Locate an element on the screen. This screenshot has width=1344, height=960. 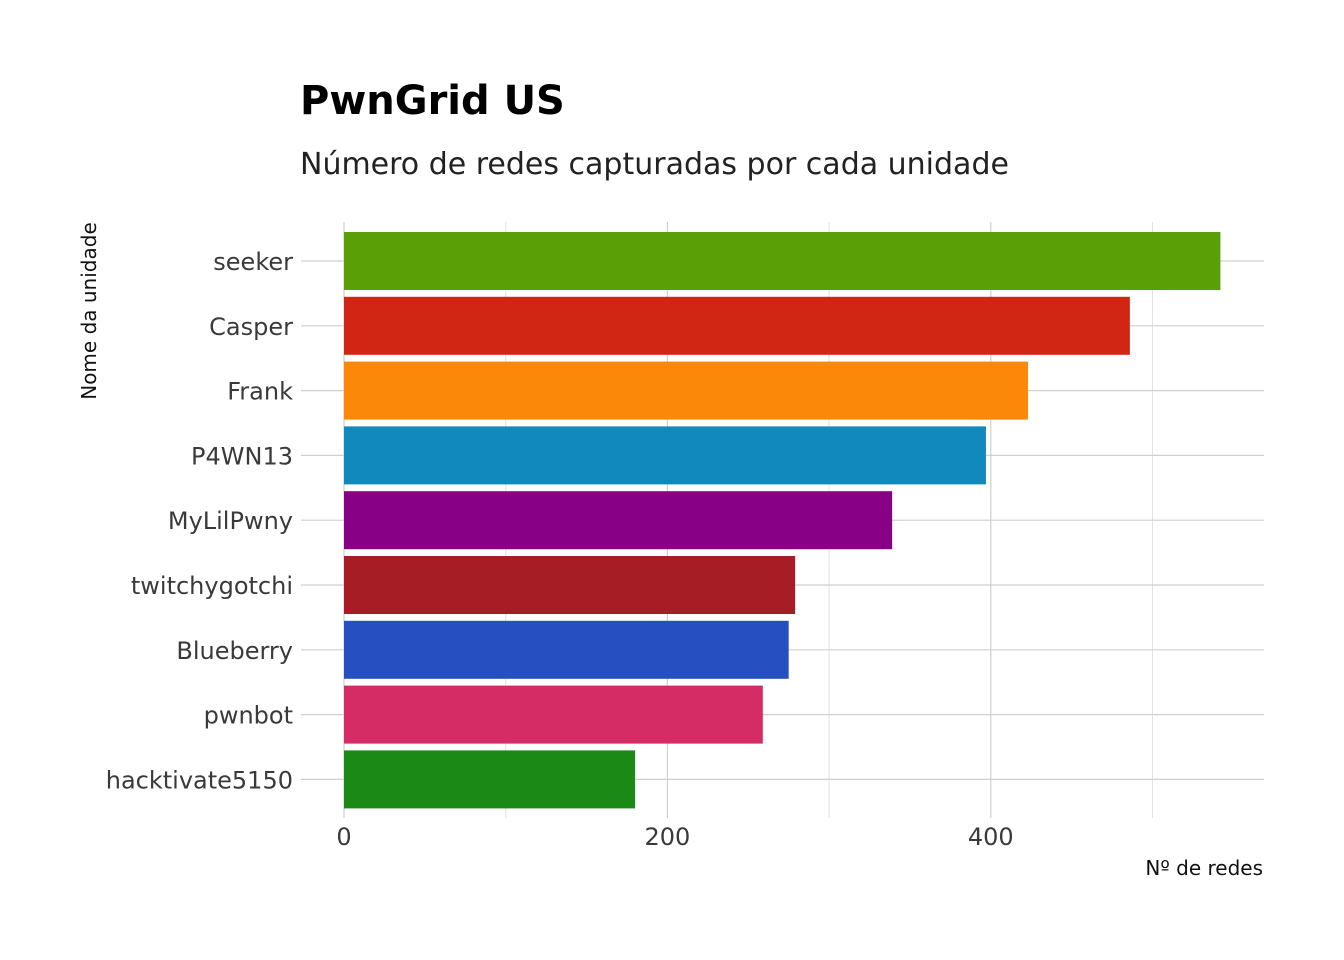
bar-twitchygotchi is located at coordinates (570, 585).